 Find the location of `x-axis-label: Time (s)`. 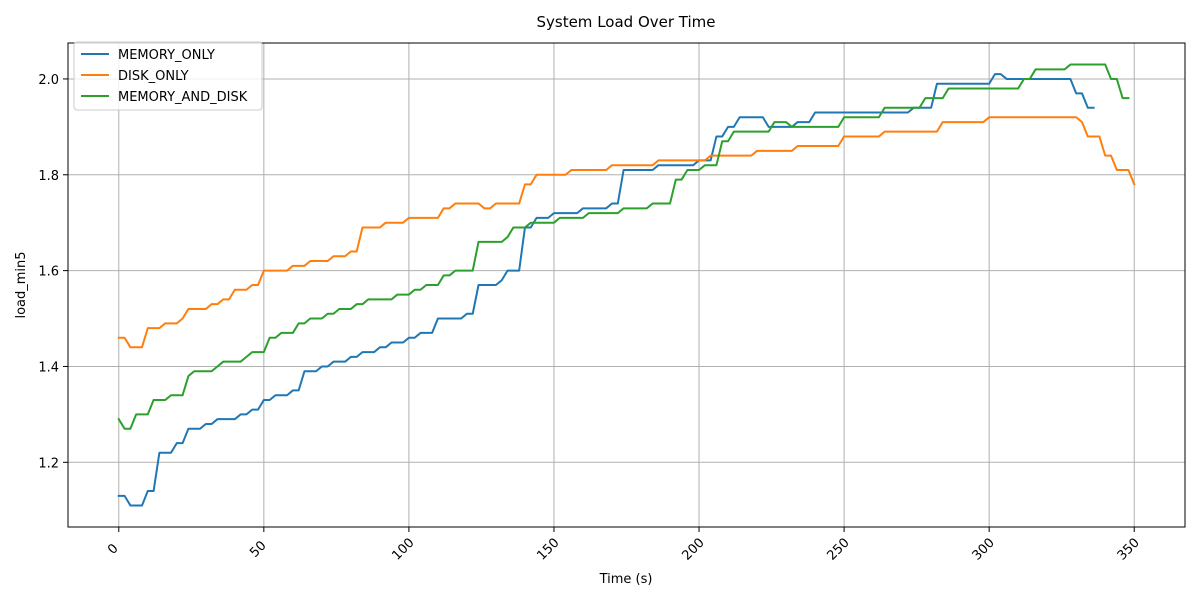

x-axis-label: Time (s) is located at coordinates (626, 579).